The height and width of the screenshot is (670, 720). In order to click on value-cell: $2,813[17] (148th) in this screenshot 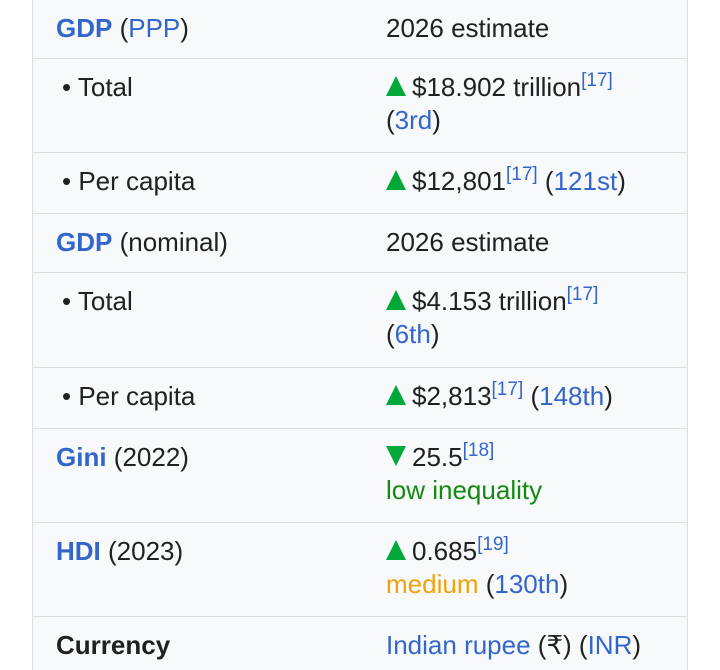, I will do `click(536, 397)`.